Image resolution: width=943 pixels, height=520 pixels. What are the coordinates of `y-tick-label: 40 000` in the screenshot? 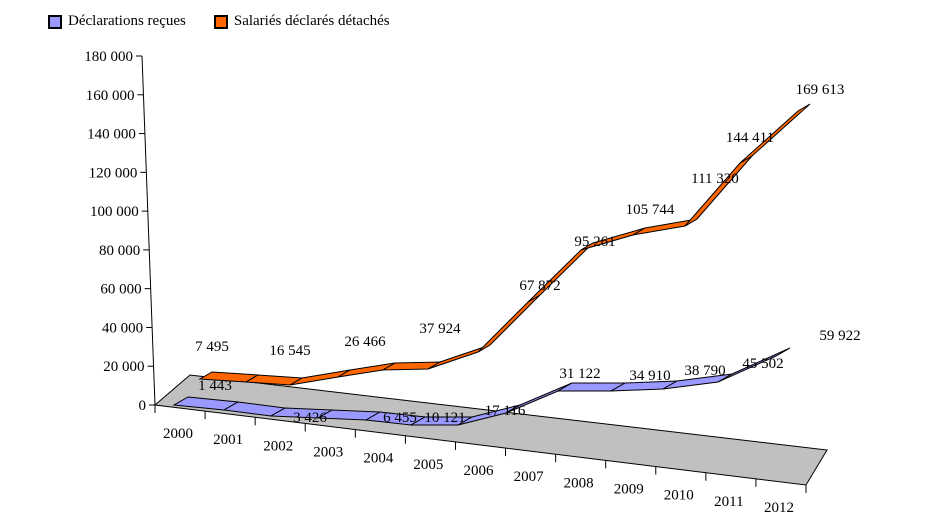 It's located at (122, 328).